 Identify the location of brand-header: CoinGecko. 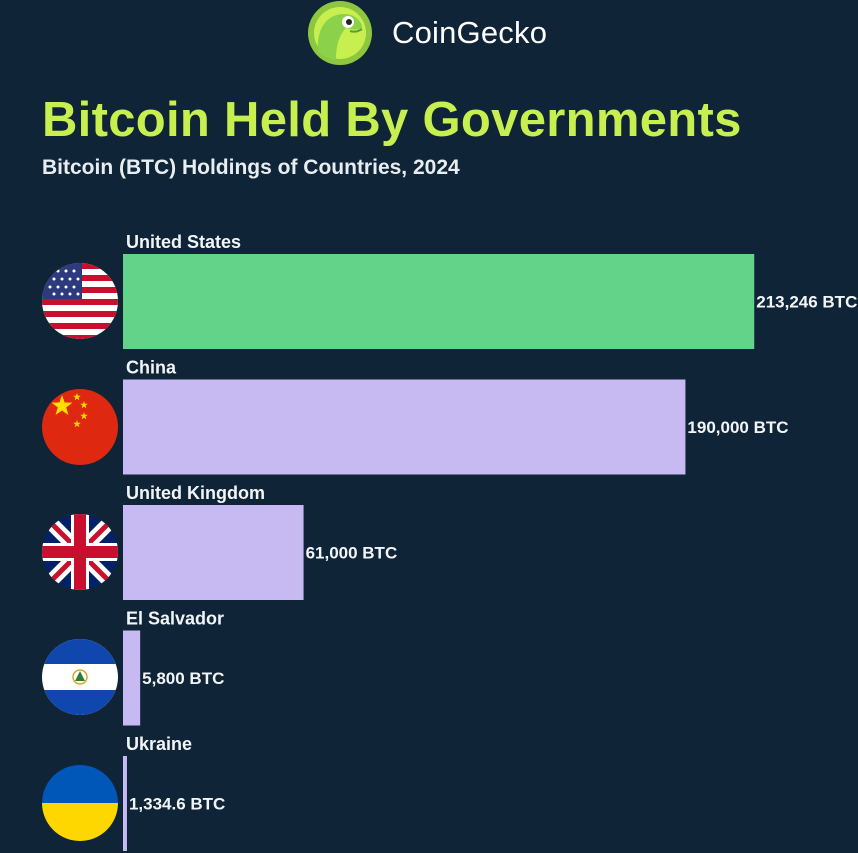
(426, 33).